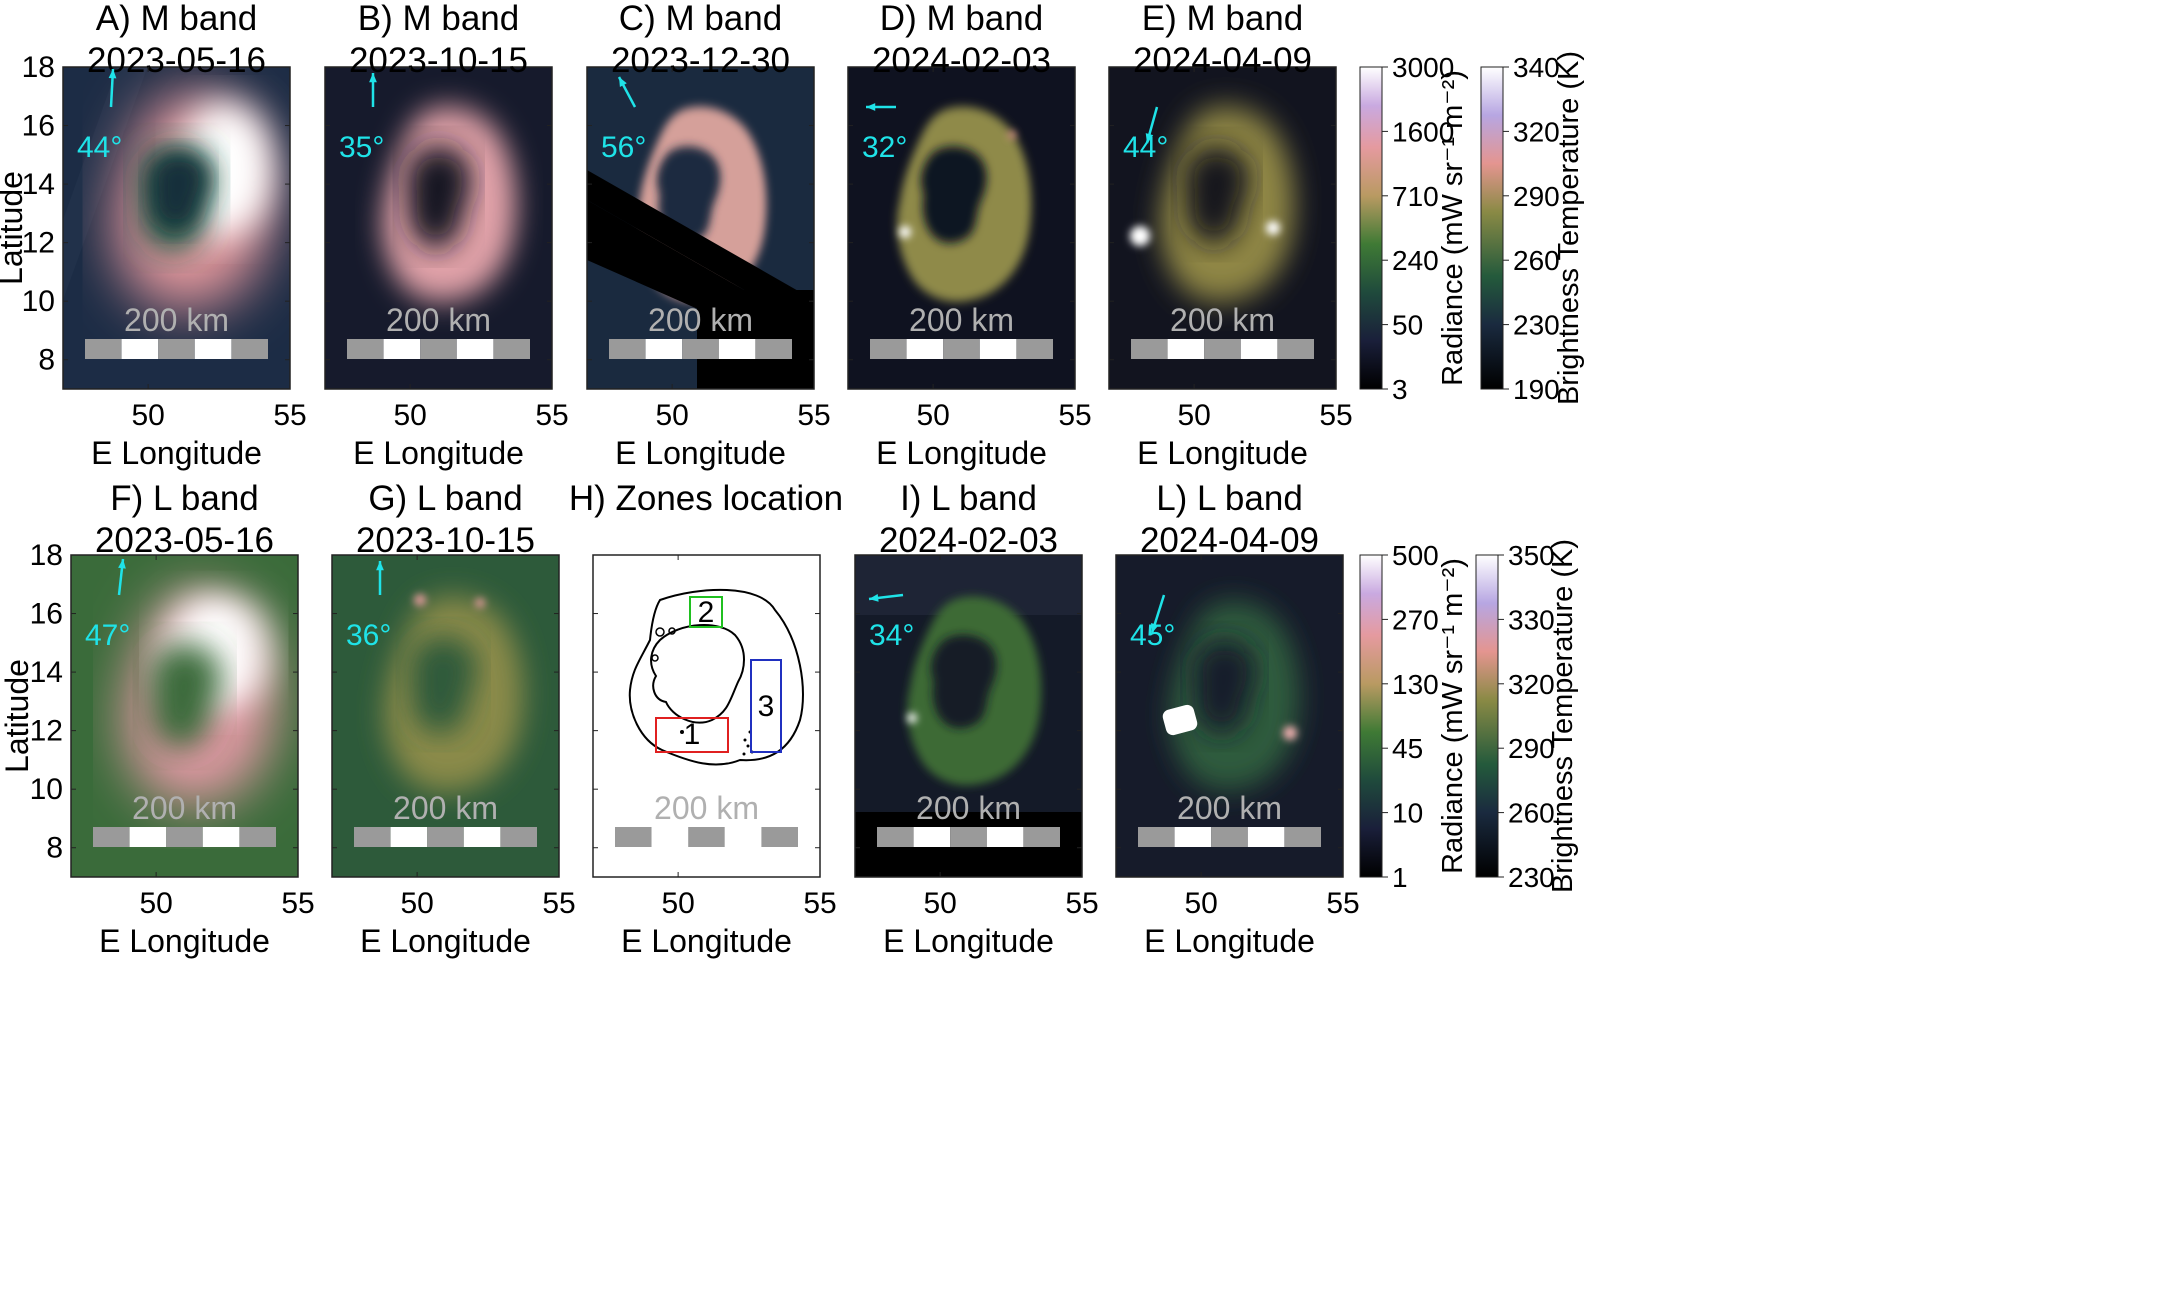  I want to click on panel-title: A) M band, so click(176, 19).